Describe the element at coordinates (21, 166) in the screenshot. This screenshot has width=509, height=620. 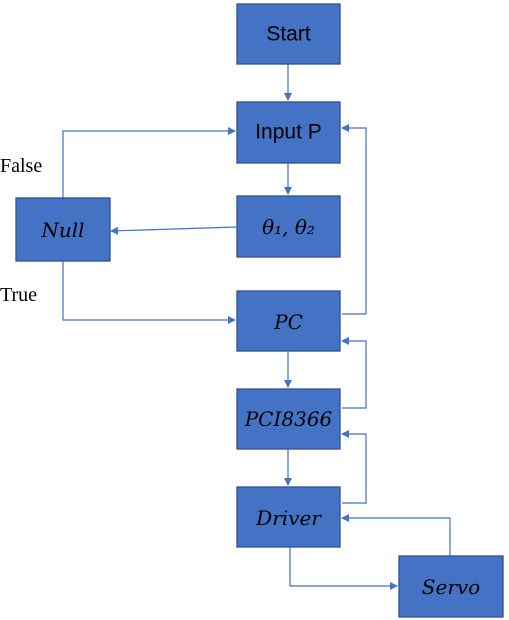
I see `false-branch-label: False` at that location.